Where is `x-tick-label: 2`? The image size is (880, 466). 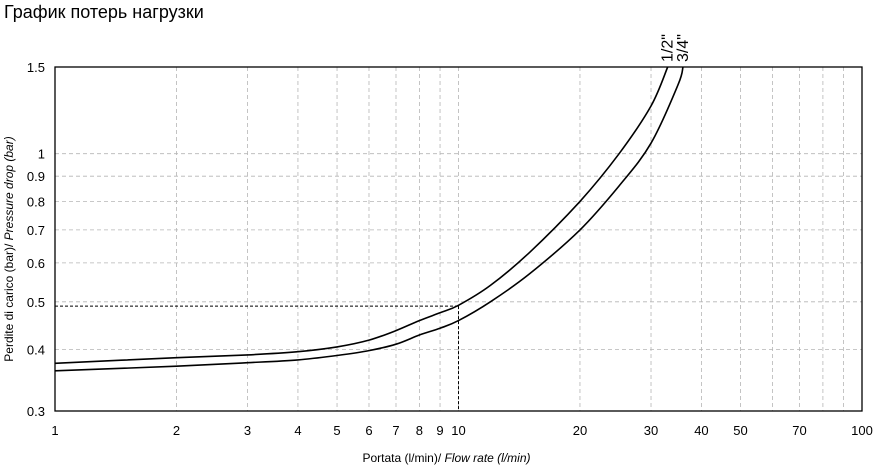 x-tick-label: 2 is located at coordinates (176, 430).